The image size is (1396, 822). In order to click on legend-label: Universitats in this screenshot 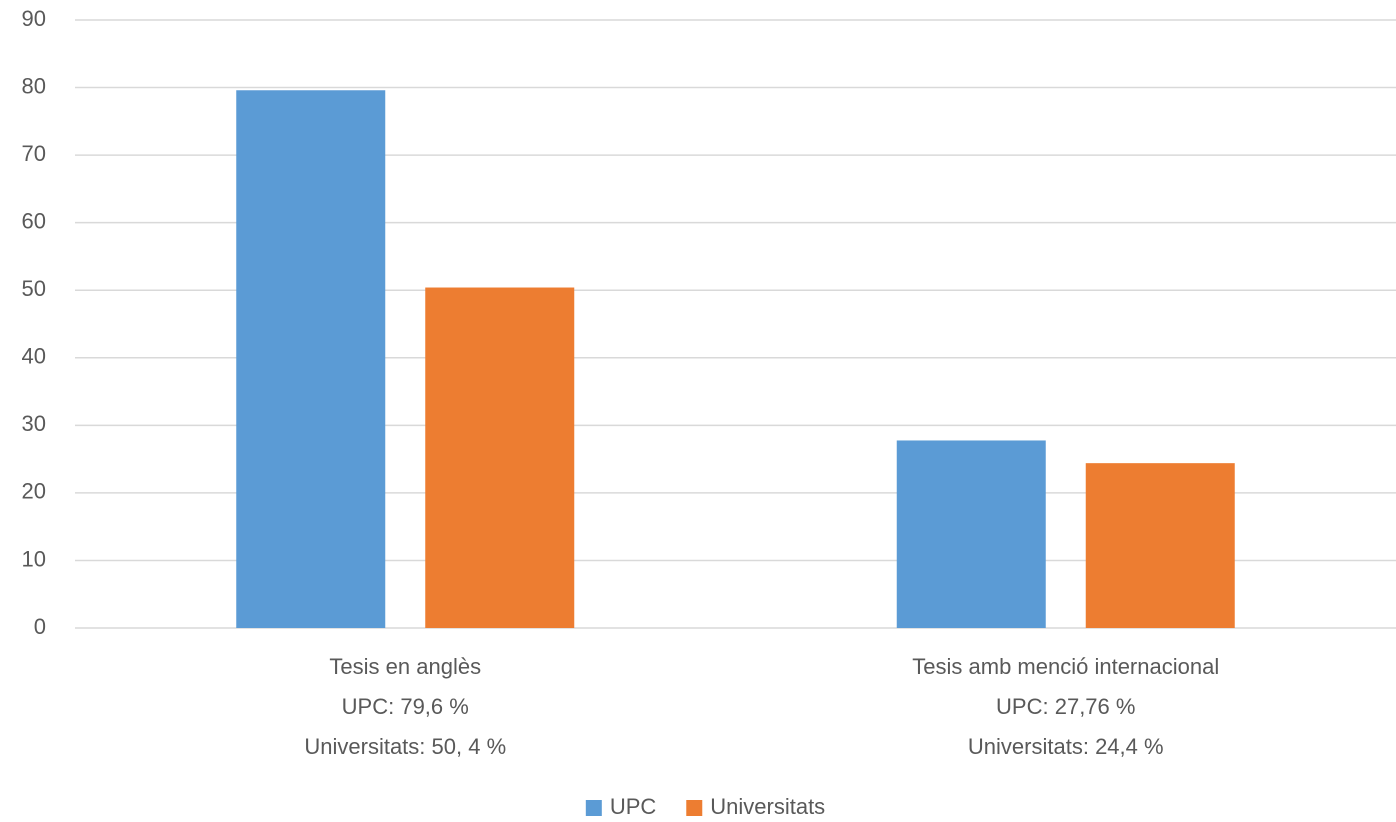, I will do `click(767, 806)`.